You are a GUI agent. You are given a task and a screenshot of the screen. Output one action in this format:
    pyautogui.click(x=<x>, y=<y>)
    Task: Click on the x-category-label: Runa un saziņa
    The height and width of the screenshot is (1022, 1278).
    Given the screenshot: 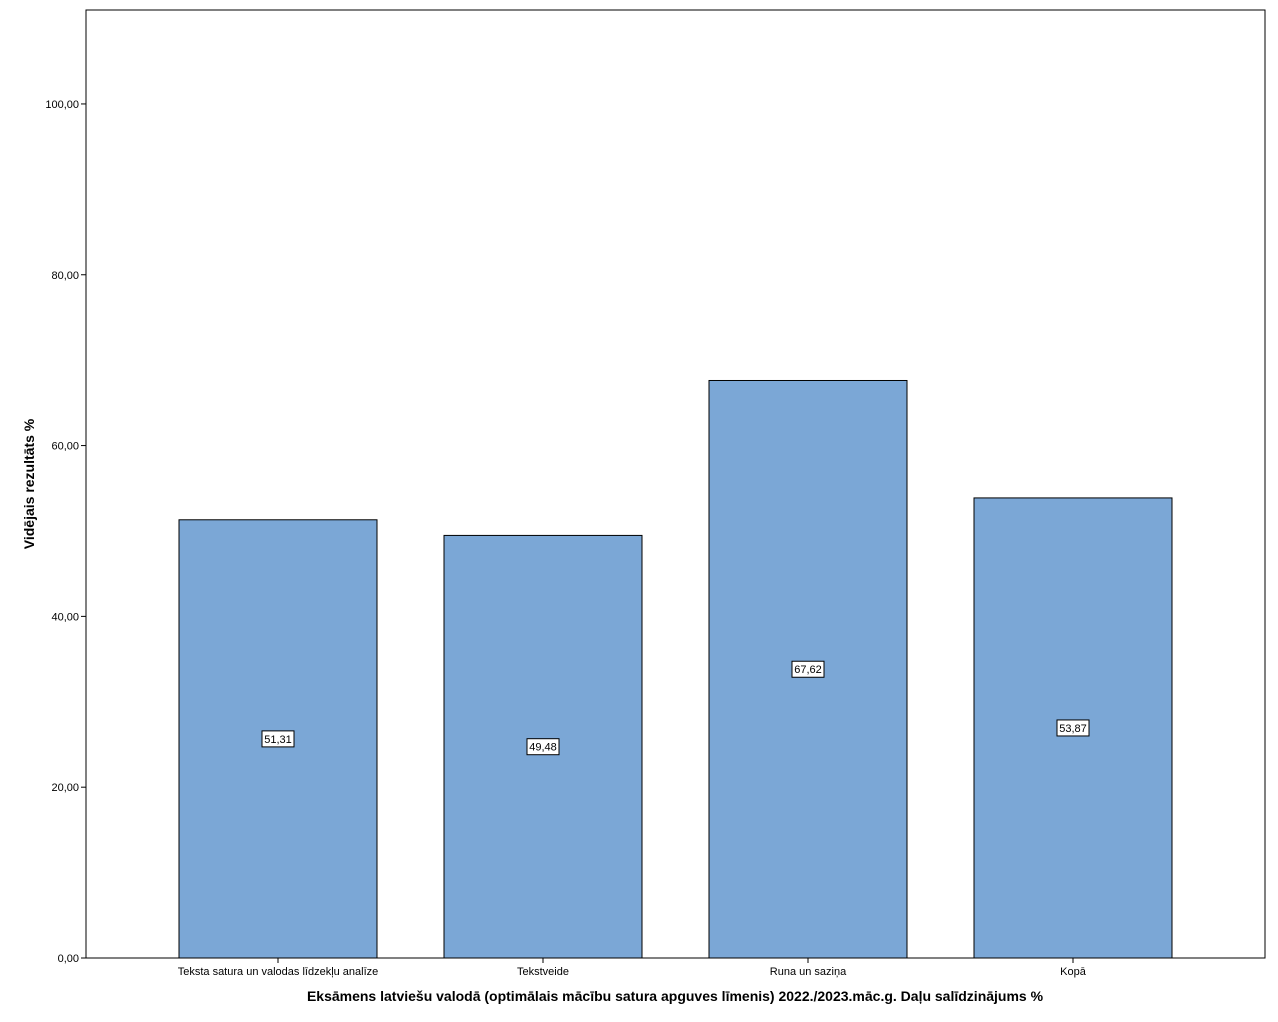 What is the action you would take?
    pyautogui.click(x=808, y=972)
    